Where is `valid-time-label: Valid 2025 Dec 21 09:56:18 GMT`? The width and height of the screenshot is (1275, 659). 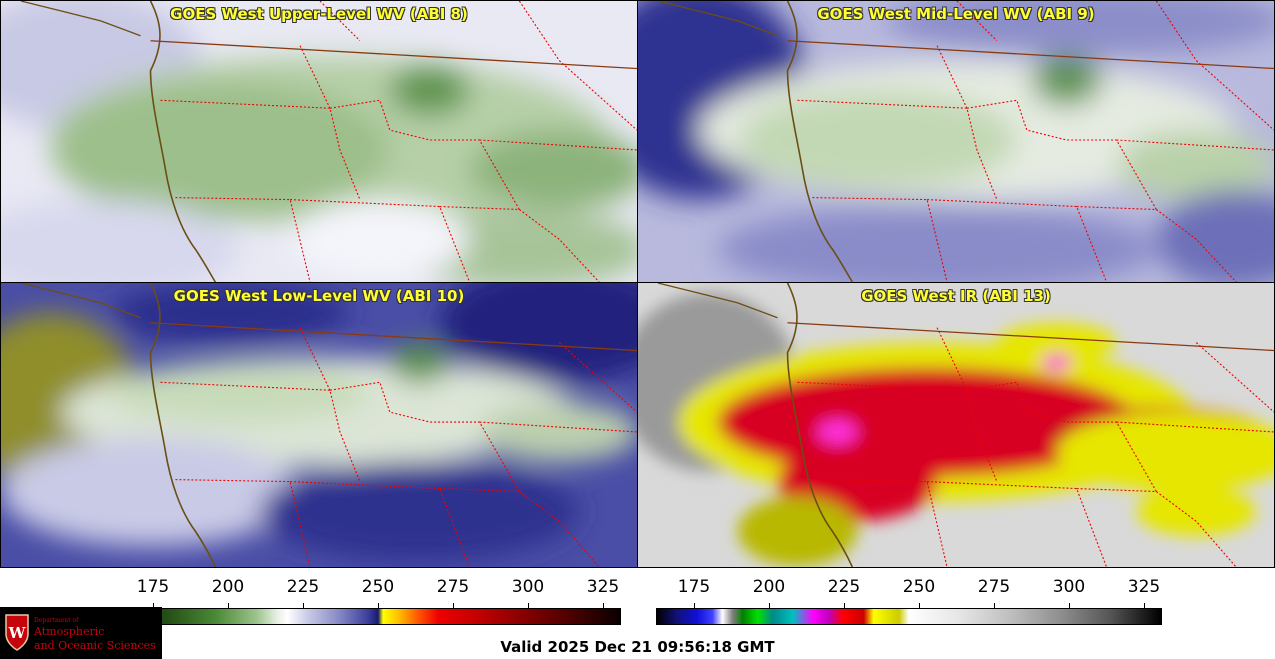 valid-time-label: Valid 2025 Dec 21 09:56:18 GMT is located at coordinates (637, 647).